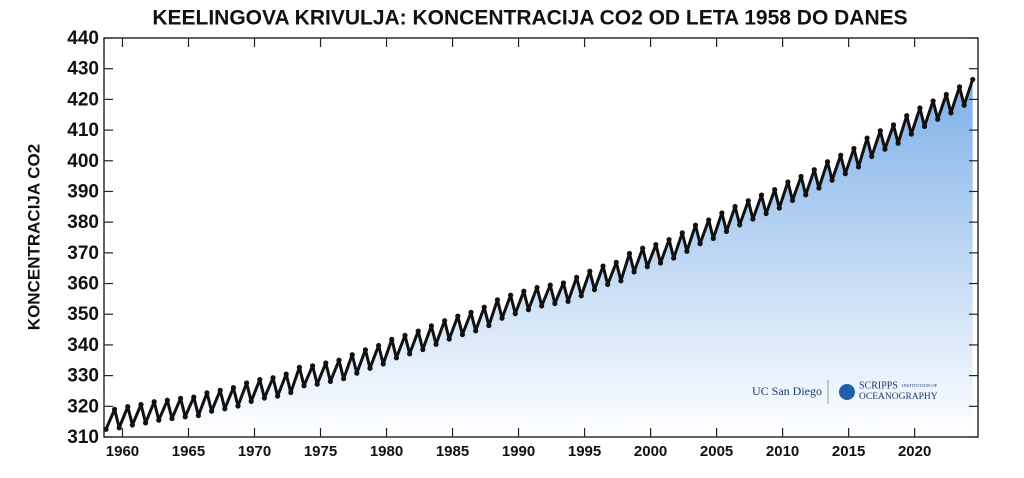  Describe the element at coordinates (320, 451) in the screenshot. I see `x-tick-label: 1975` at that location.